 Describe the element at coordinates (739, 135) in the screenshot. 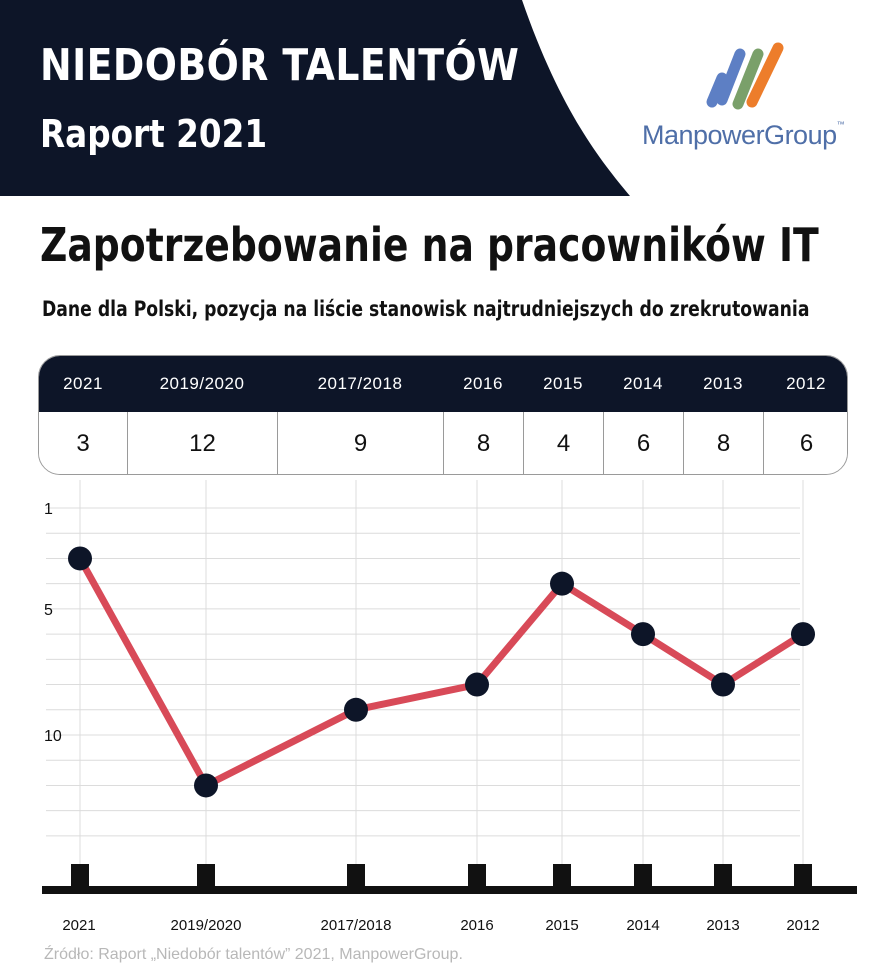

I see `logo-wordmark-text: ManpowerGroup` at that location.